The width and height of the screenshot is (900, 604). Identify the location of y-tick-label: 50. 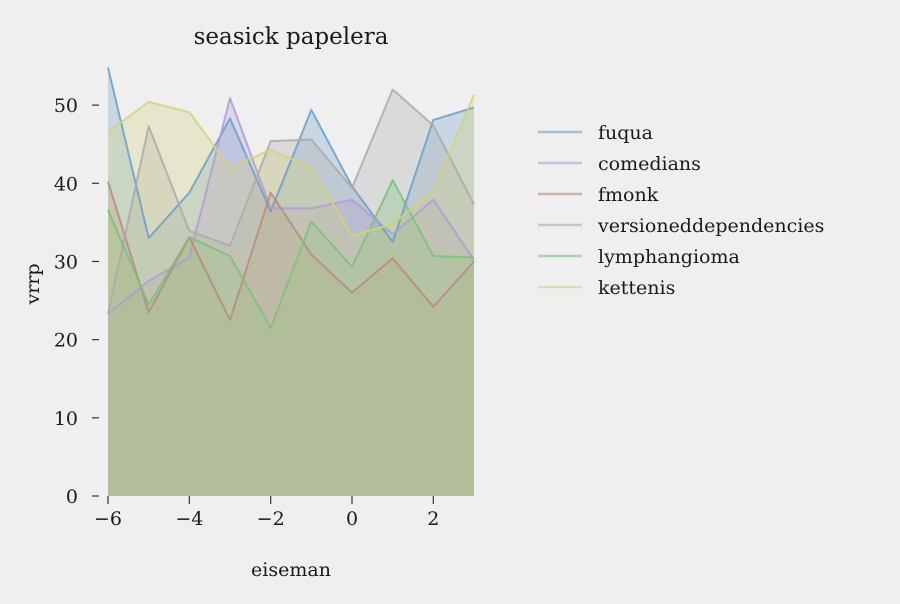
(66, 106).